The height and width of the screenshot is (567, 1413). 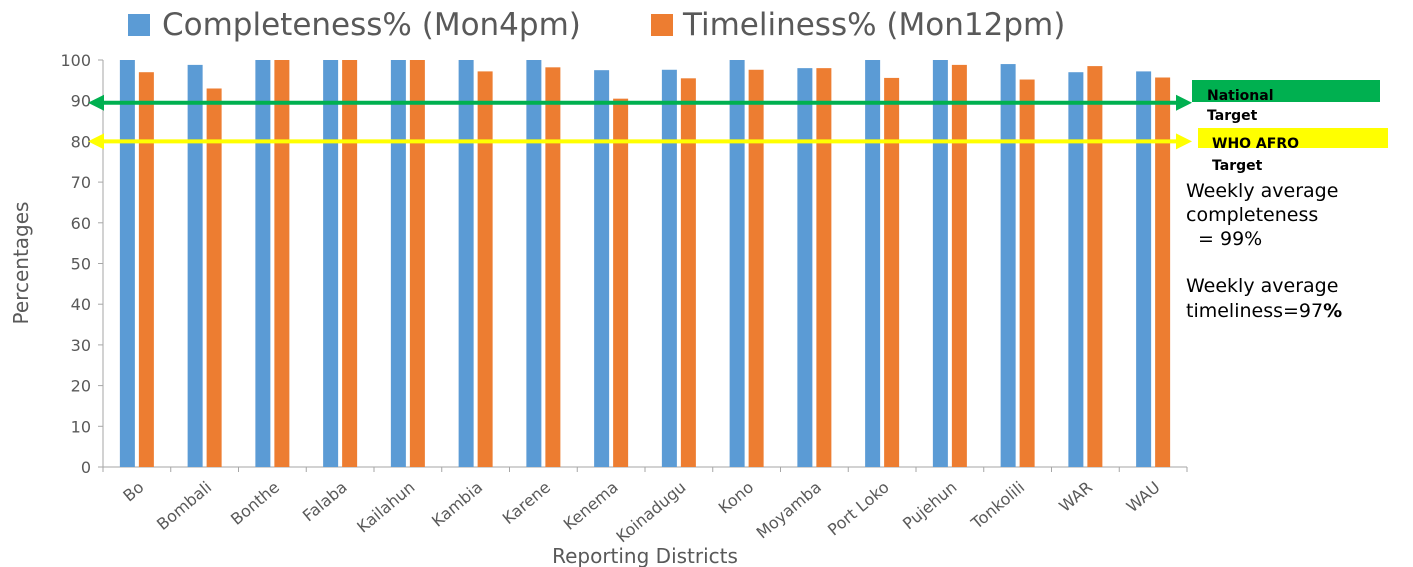 I want to click on timeliness-bar-tonkolili, so click(x=1027, y=273).